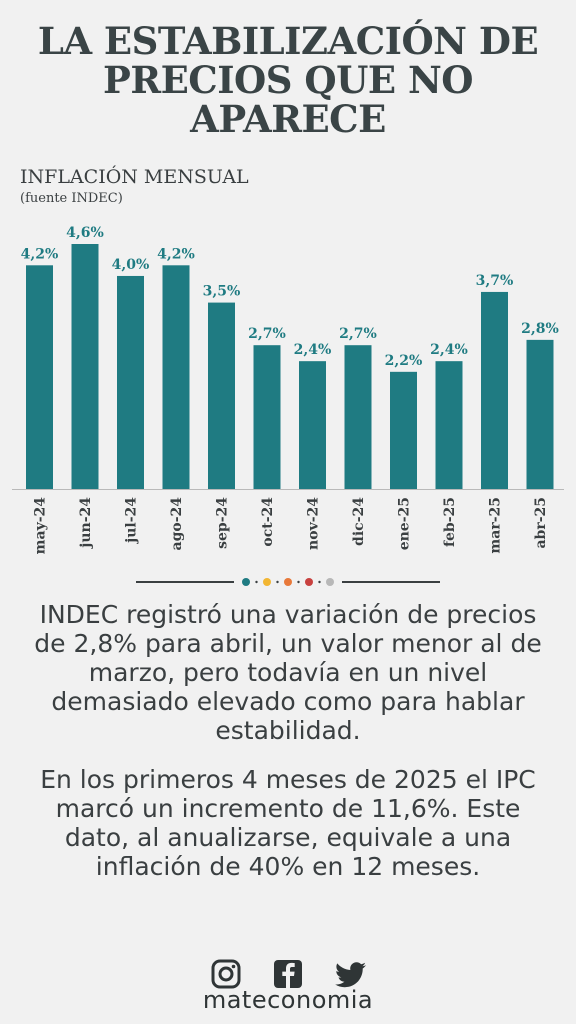  What do you see at coordinates (226, 974) in the screenshot?
I see `instagram-icon` at bounding box center [226, 974].